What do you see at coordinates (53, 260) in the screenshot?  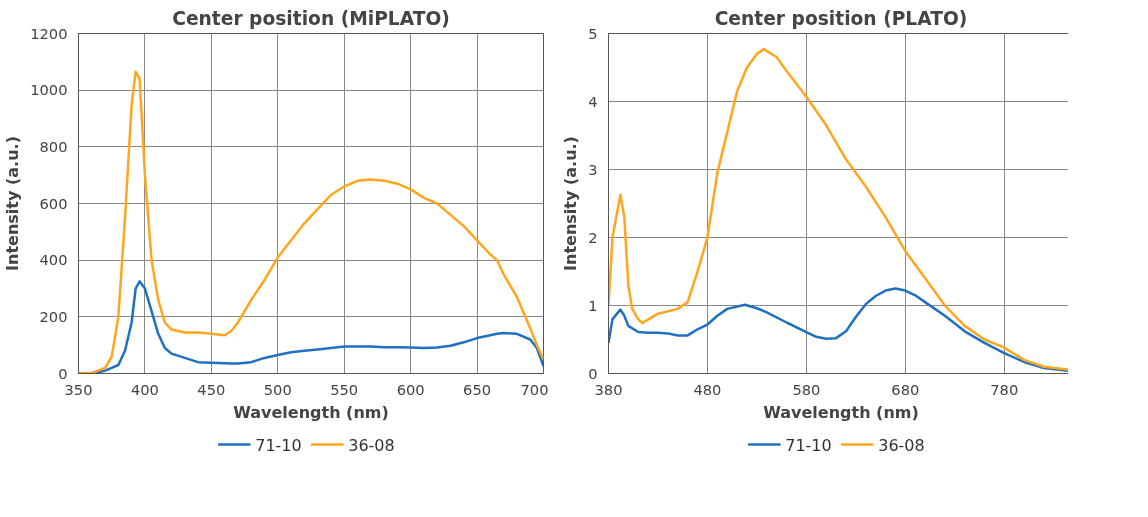 I see `y-tick-label: 400` at bounding box center [53, 260].